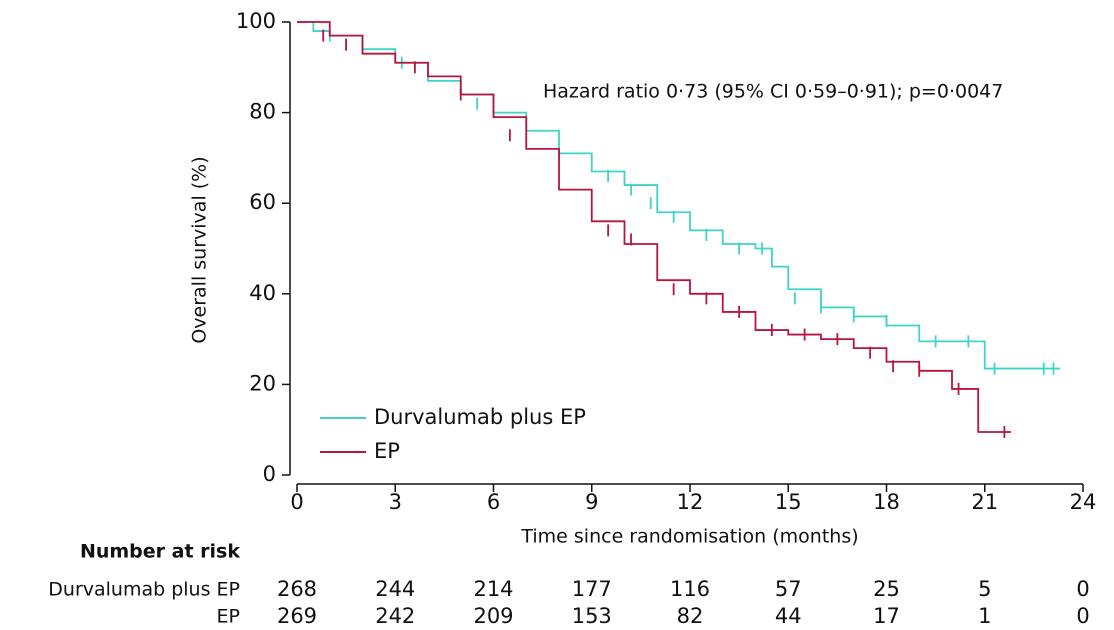 The image size is (1114, 630). What do you see at coordinates (228, 617) in the screenshot?
I see `risk-row-label: EP` at bounding box center [228, 617].